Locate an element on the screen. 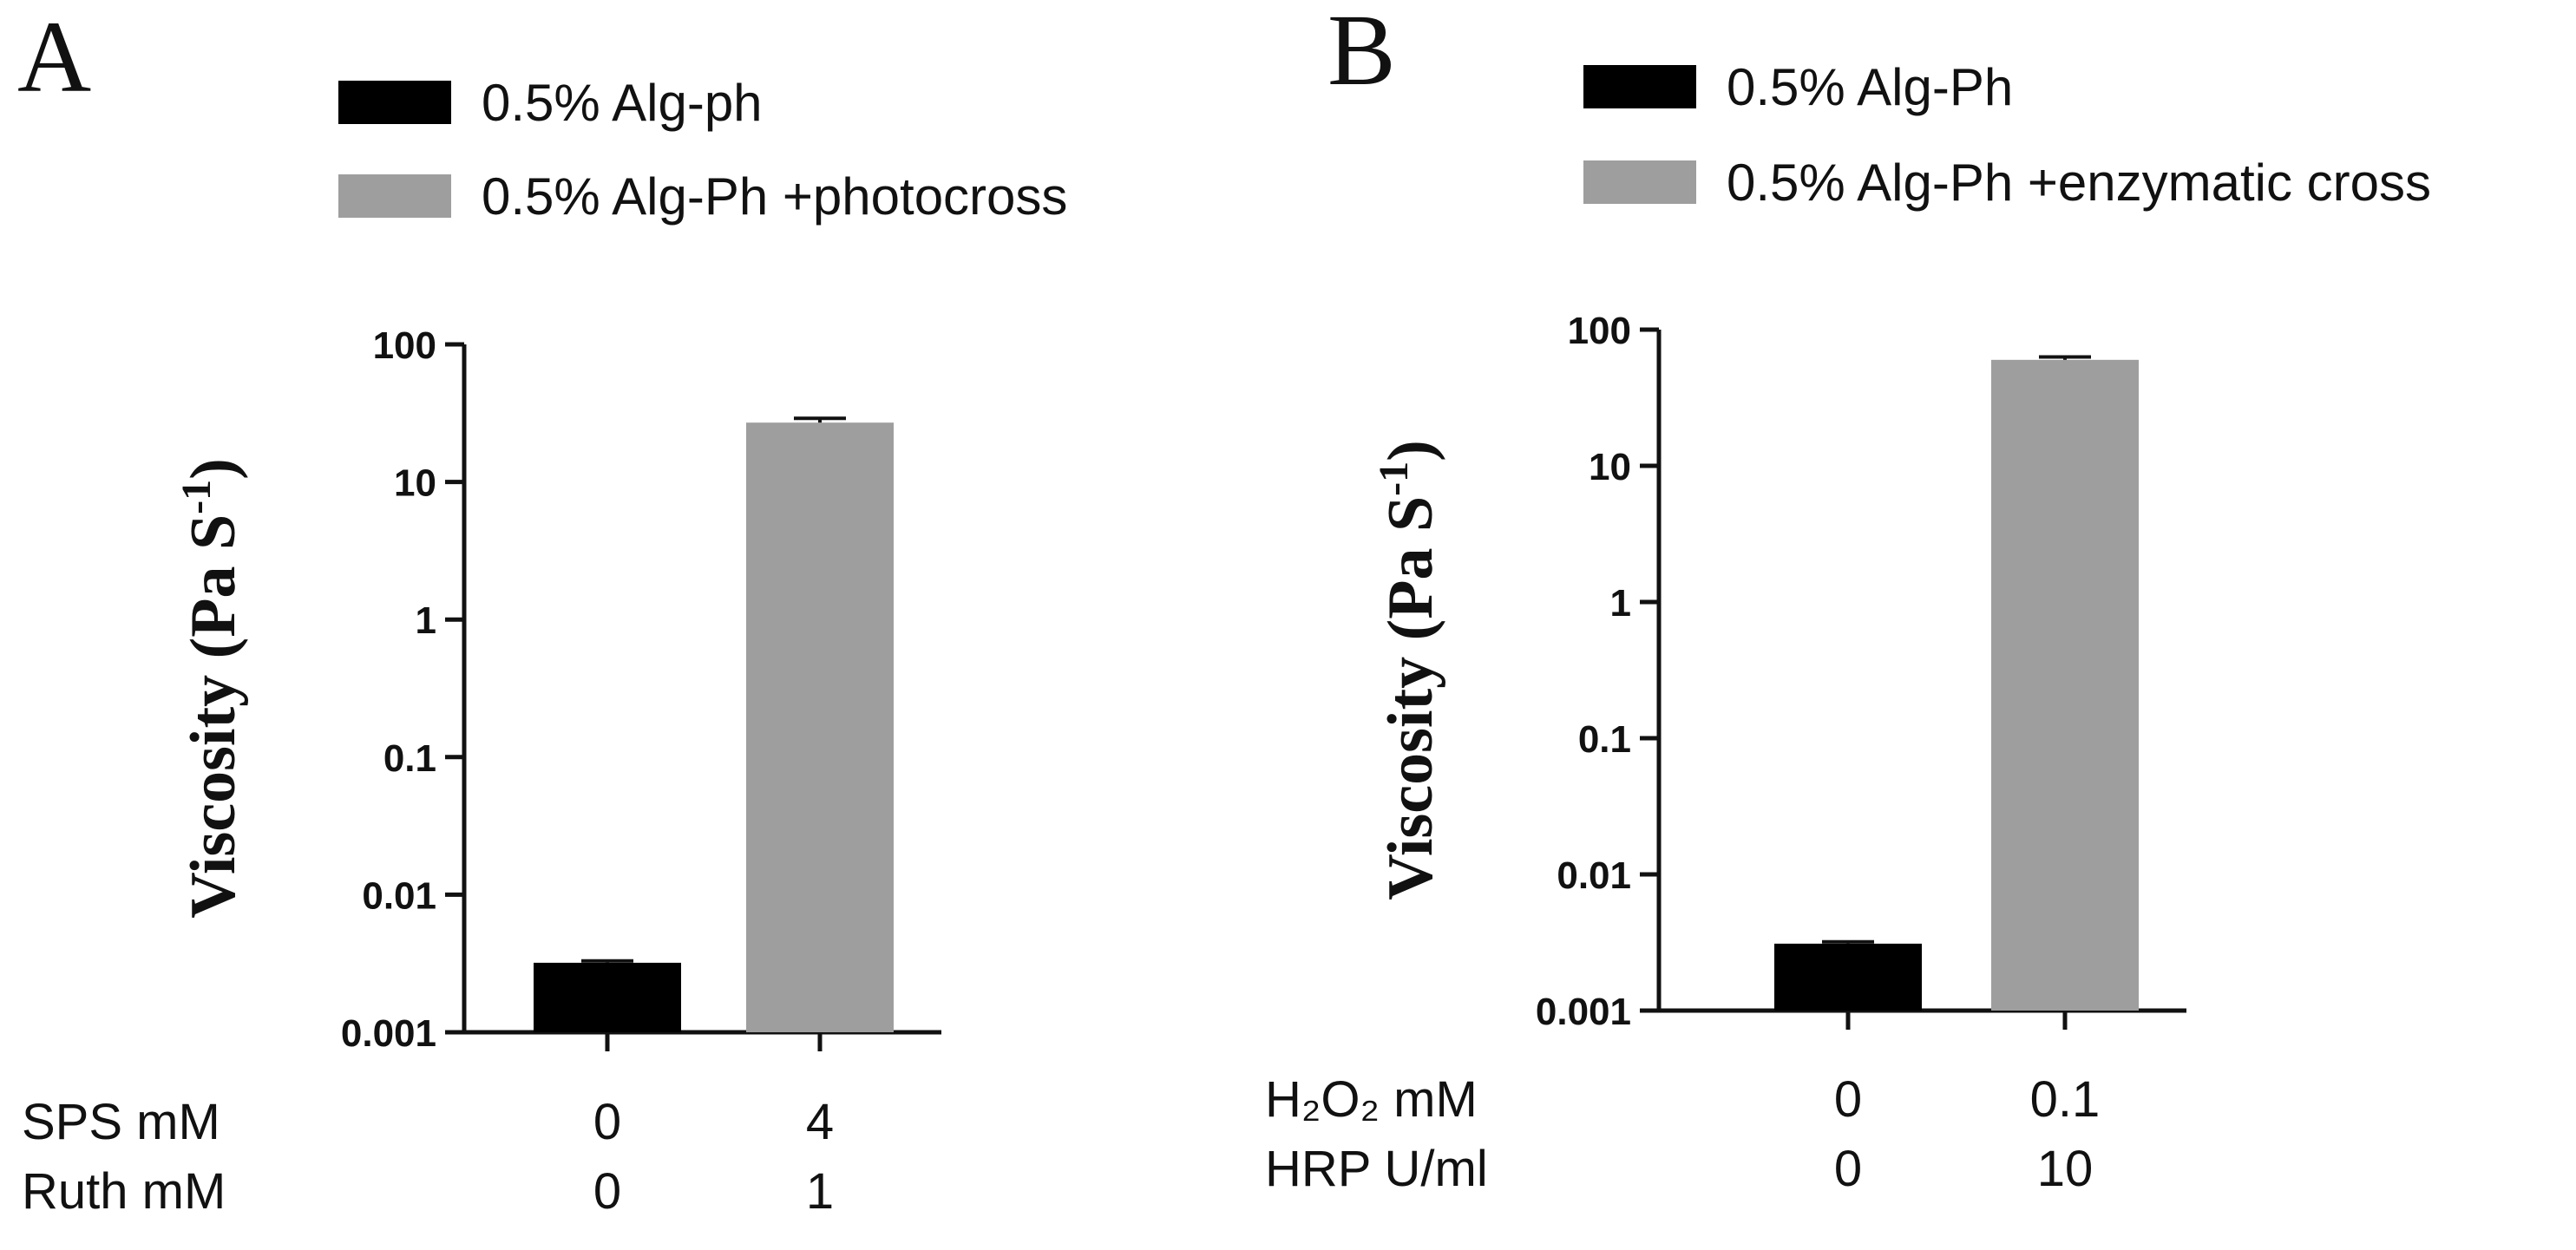 This screenshot has width=2576, height=1250. condition-label-2: Ruth mM is located at coordinates (124, 1191).